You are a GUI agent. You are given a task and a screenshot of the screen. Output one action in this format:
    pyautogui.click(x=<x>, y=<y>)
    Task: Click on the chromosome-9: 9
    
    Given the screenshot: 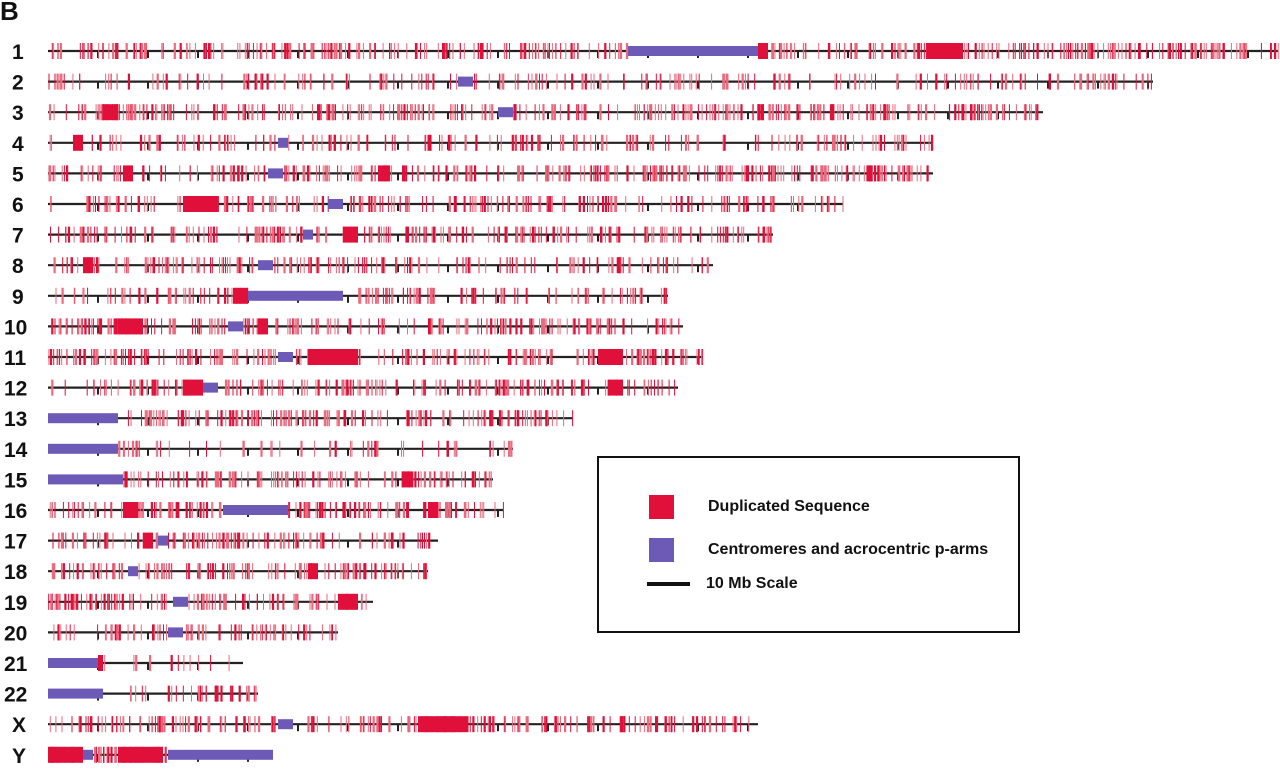 What is the action you would take?
    pyautogui.click(x=340, y=297)
    